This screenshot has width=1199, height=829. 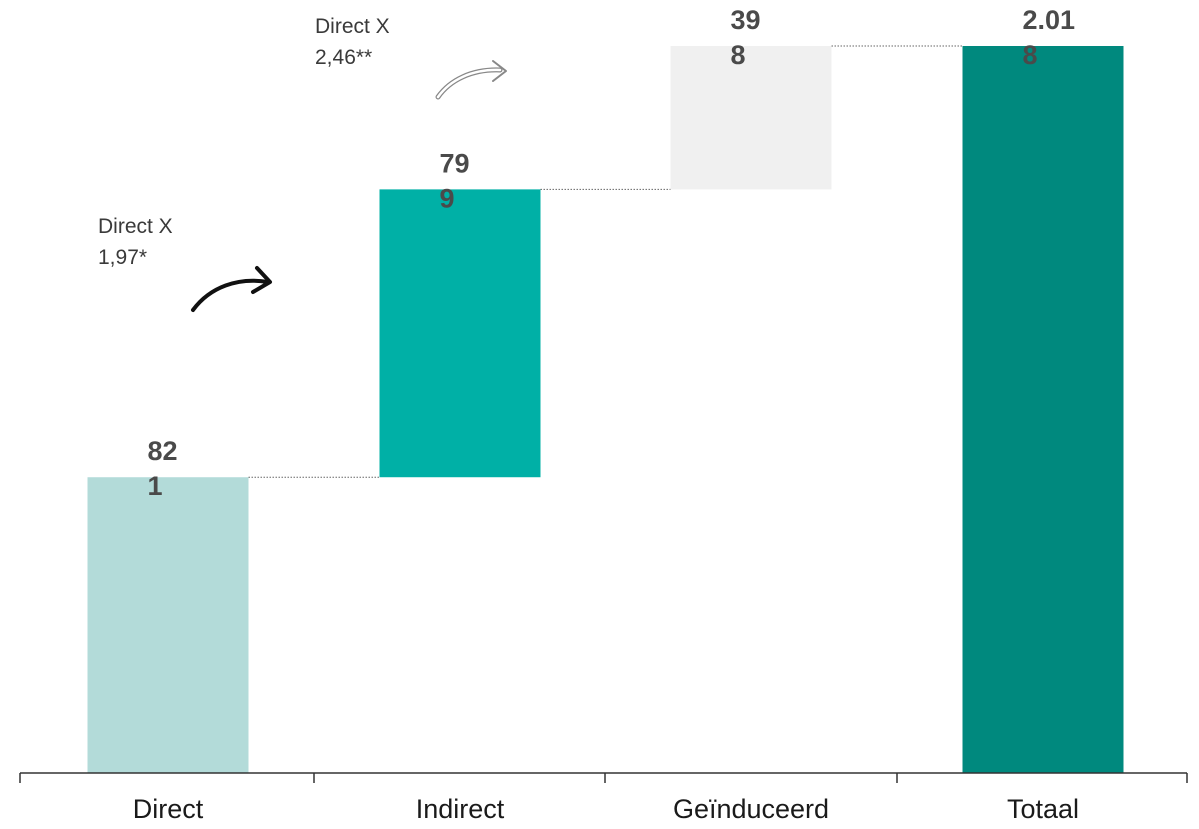 I want to click on category-label: Totaal, so click(x=1043, y=809).